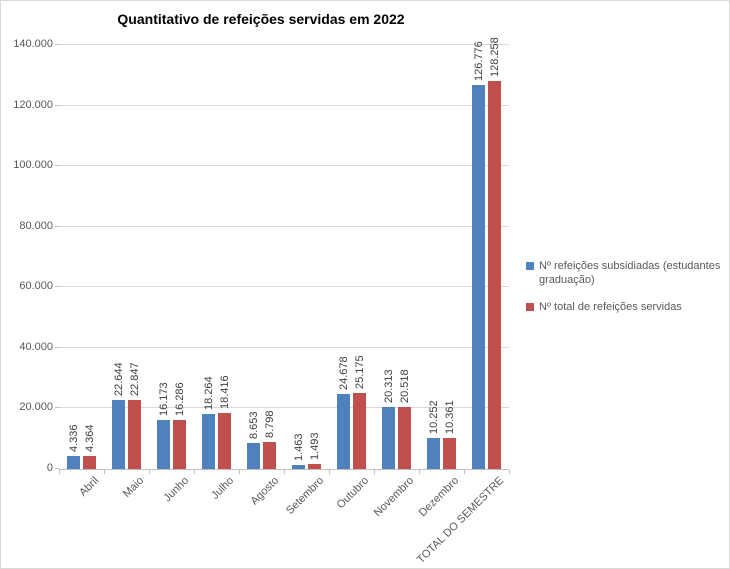 The image size is (730, 569). Describe the element at coordinates (253, 456) in the screenshot. I see `bar-series1-agosto` at that location.